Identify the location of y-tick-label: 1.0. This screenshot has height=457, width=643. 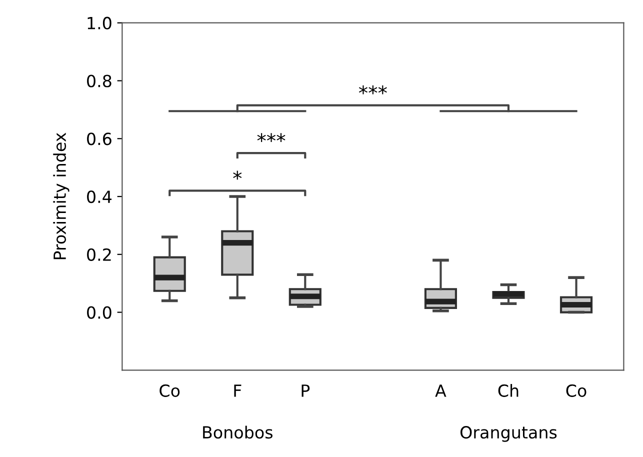
(100, 23).